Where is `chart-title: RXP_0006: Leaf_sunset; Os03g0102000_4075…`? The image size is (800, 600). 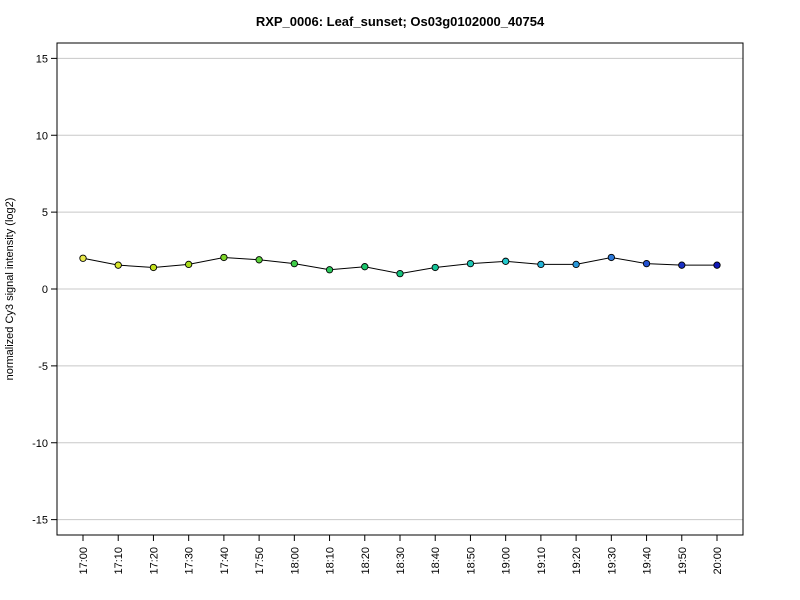 chart-title: RXP_0006: Leaf_sunset; Os03g0102000_4075… is located at coordinates (400, 21).